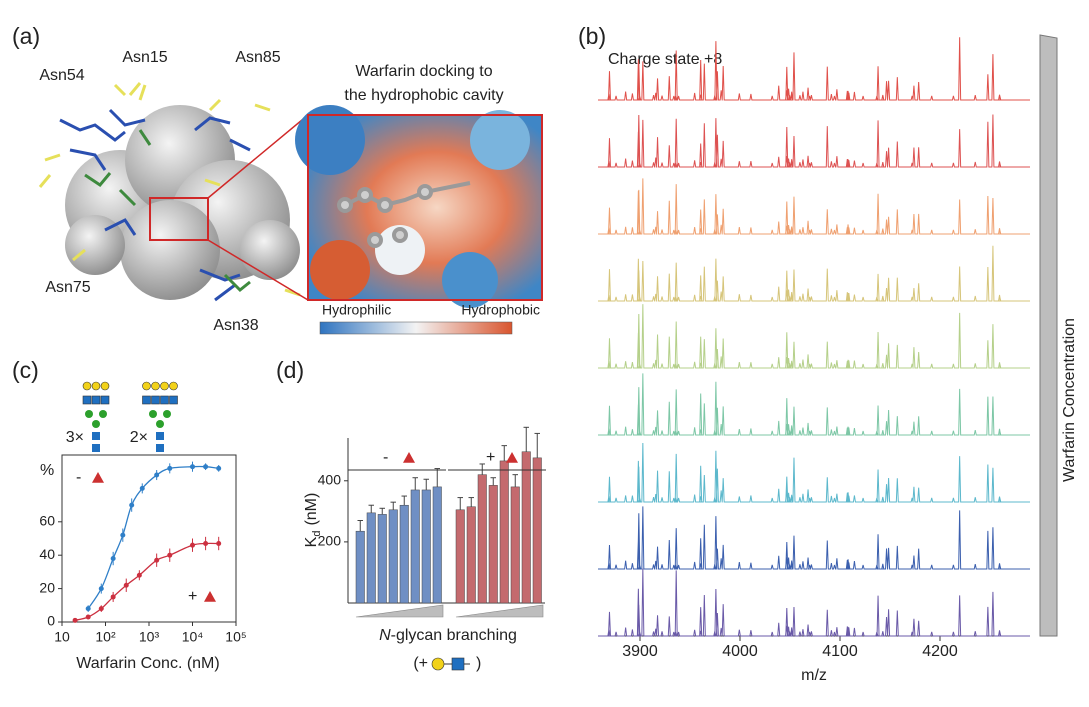 Image resolution: width=1089 pixels, height=707 pixels. What do you see at coordinates (144, 57) in the screenshot?
I see `residue-label: Asn15` at bounding box center [144, 57].